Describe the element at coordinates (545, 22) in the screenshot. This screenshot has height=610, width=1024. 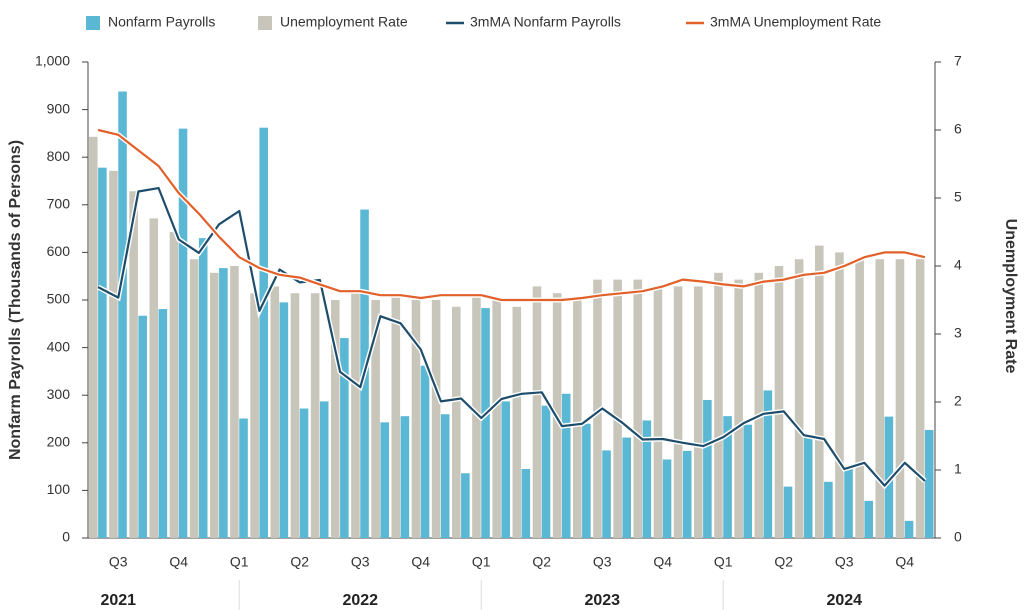
I see `legend-label: 3mMA Nonfarm Payrolls` at that location.